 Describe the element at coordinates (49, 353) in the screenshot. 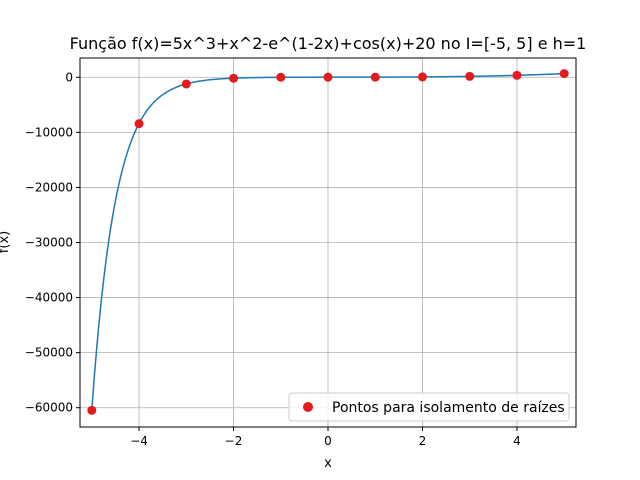

I see `y-tick-label: −50000` at that location.